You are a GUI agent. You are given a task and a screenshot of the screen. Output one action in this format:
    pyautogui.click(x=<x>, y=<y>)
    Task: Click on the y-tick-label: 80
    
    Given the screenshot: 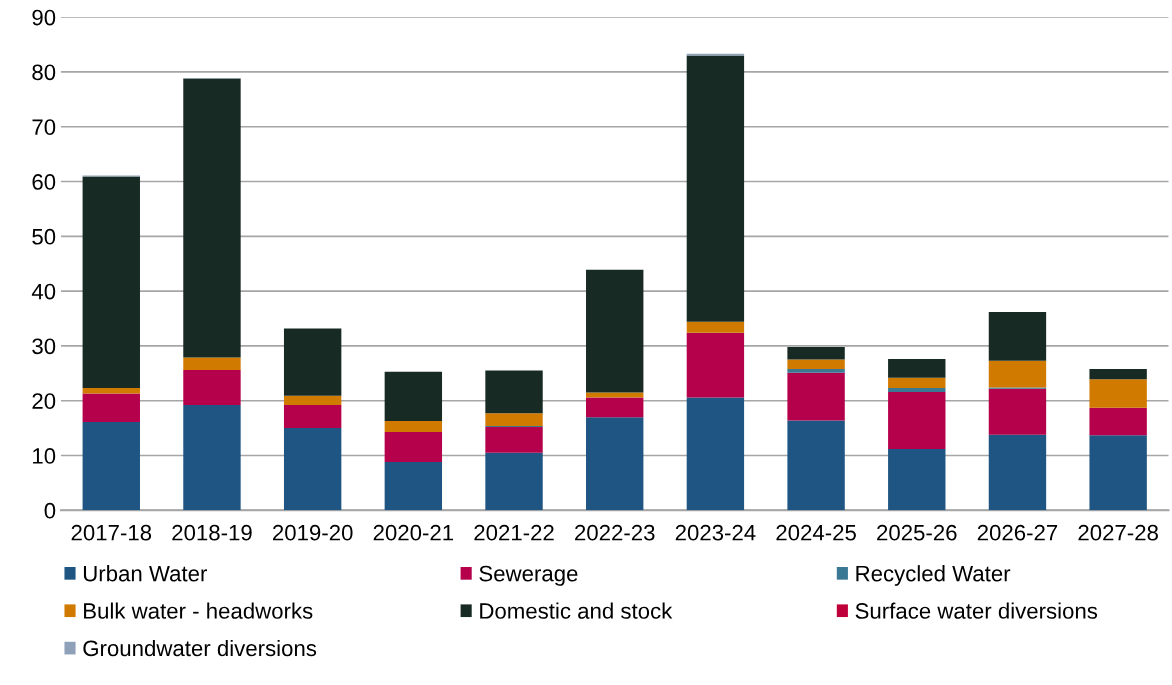 What is the action you would take?
    pyautogui.click(x=44, y=72)
    